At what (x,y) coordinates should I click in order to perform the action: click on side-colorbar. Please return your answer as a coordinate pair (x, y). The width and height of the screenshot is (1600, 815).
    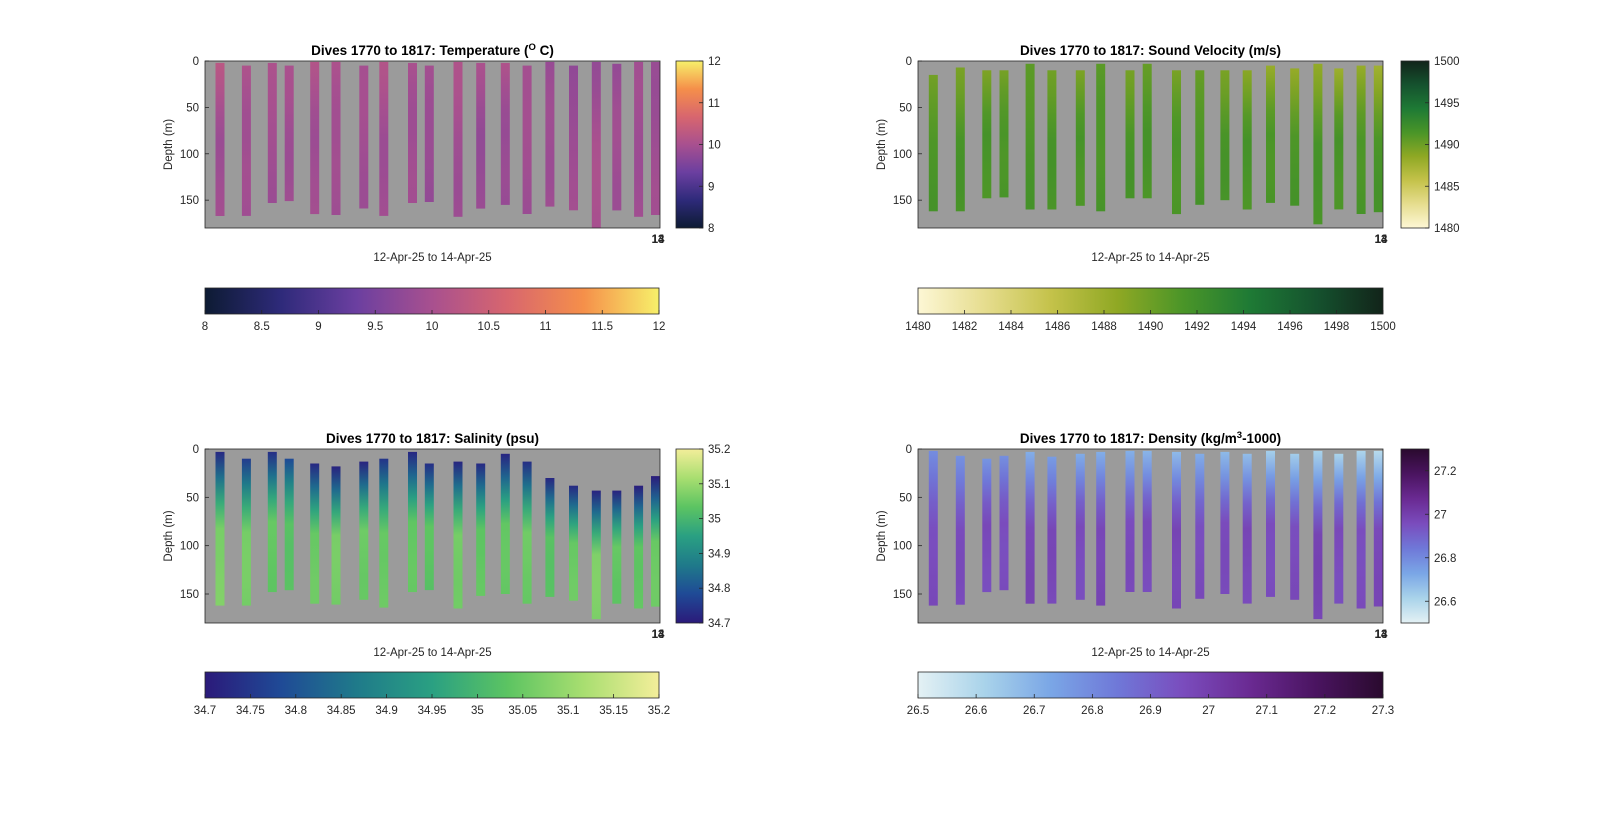
    Looking at the image, I should click on (1415, 144).